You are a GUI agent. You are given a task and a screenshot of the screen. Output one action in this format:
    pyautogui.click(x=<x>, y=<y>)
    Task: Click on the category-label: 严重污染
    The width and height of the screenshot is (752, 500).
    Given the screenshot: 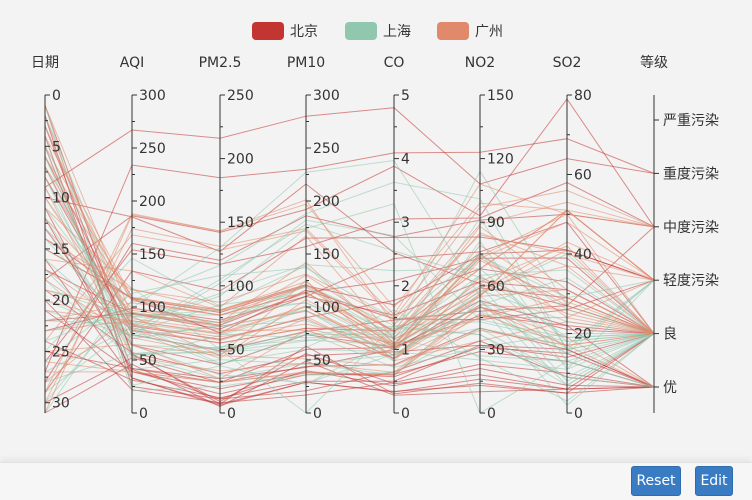 What is the action you would take?
    pyautogui.click(x=691, y=121)
    